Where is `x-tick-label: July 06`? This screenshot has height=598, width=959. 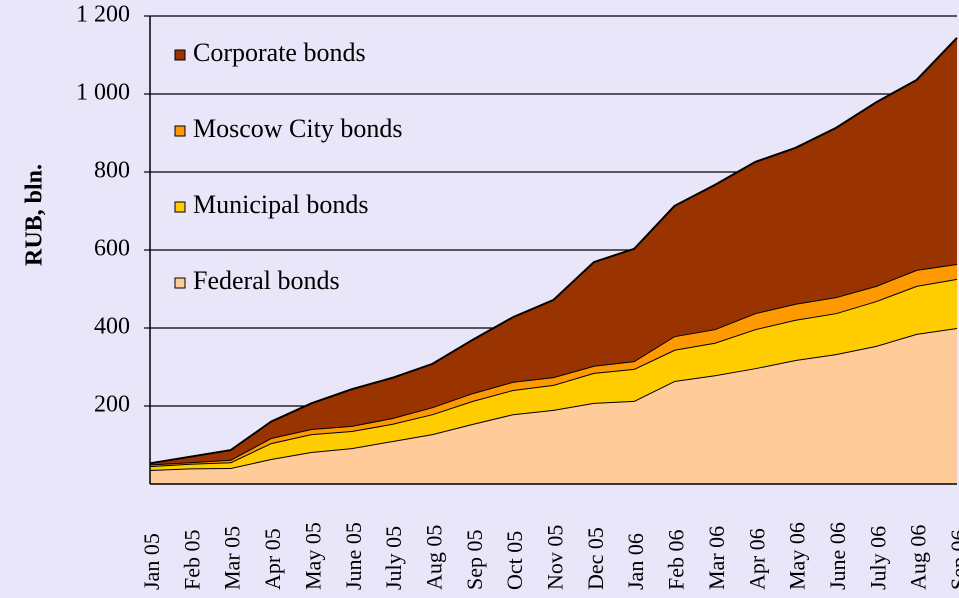 x-tick-label: July 06 is located at coordinates (877, 558).